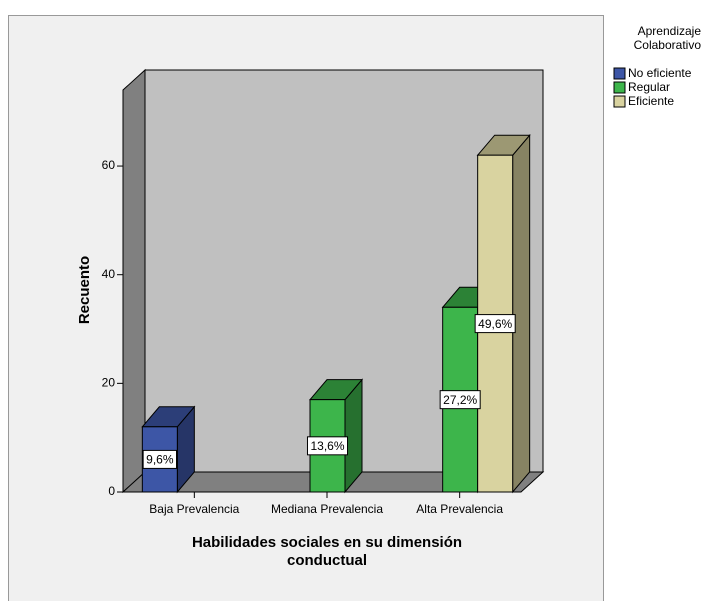  I want to click on data-label: 49,6%, so click(495, 324).